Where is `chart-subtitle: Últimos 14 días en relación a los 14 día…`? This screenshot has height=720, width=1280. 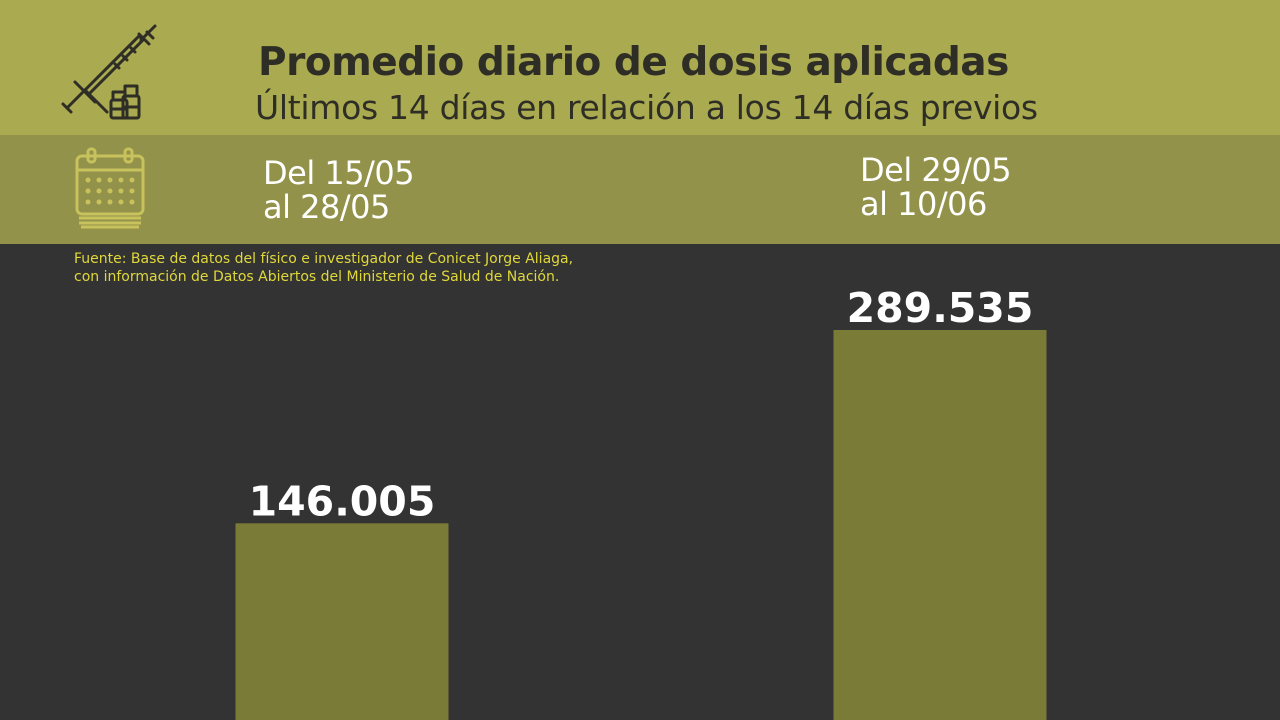
chart-subtitle: Últimos 14 días en relación a los 14 día… is located at coordinates (646, 107).